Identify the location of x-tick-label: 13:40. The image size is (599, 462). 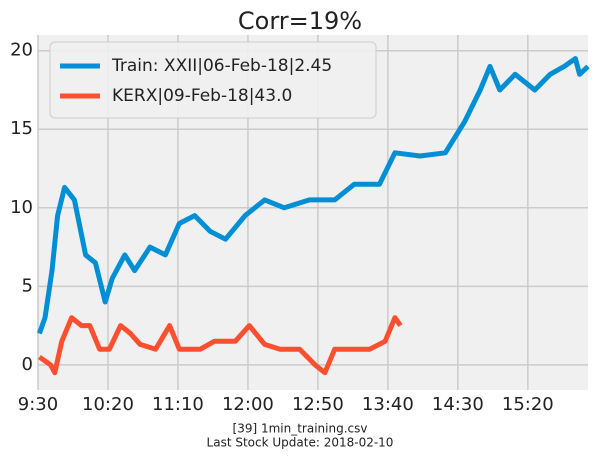
(388, 404).